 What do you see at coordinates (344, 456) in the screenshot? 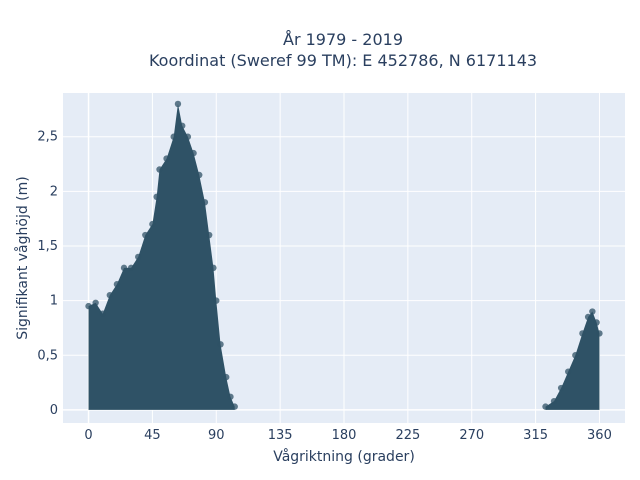
I see `x-axis-title: Vågriktning (grader)` at bounding box center [344, 456].